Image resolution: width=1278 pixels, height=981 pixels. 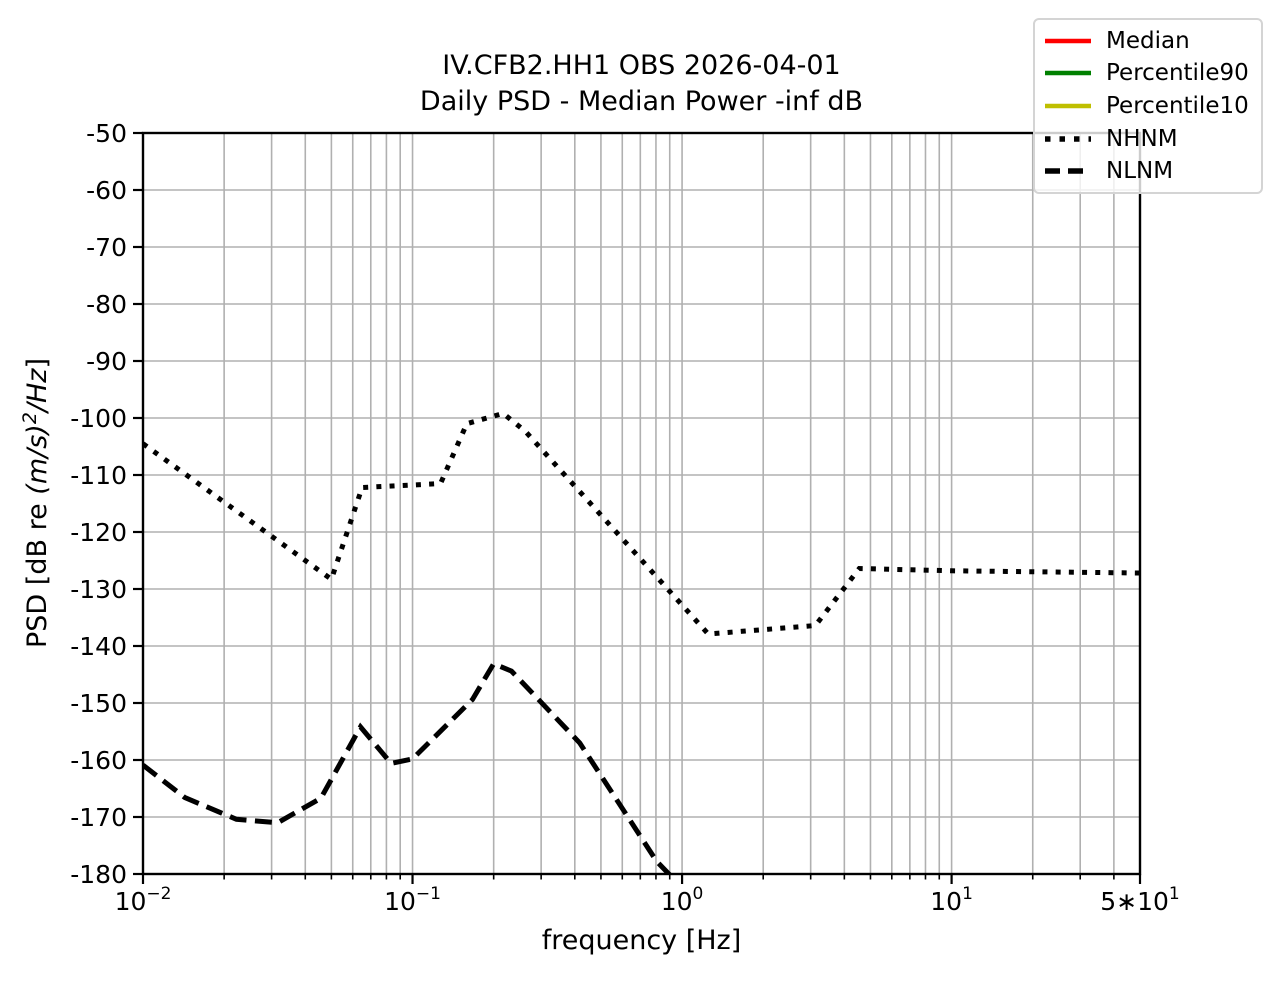 What do you see at coordinates (1068, 138) in the screenshot?
I see `legend-line-sample-dotted` at bounding box center [1068, 138].